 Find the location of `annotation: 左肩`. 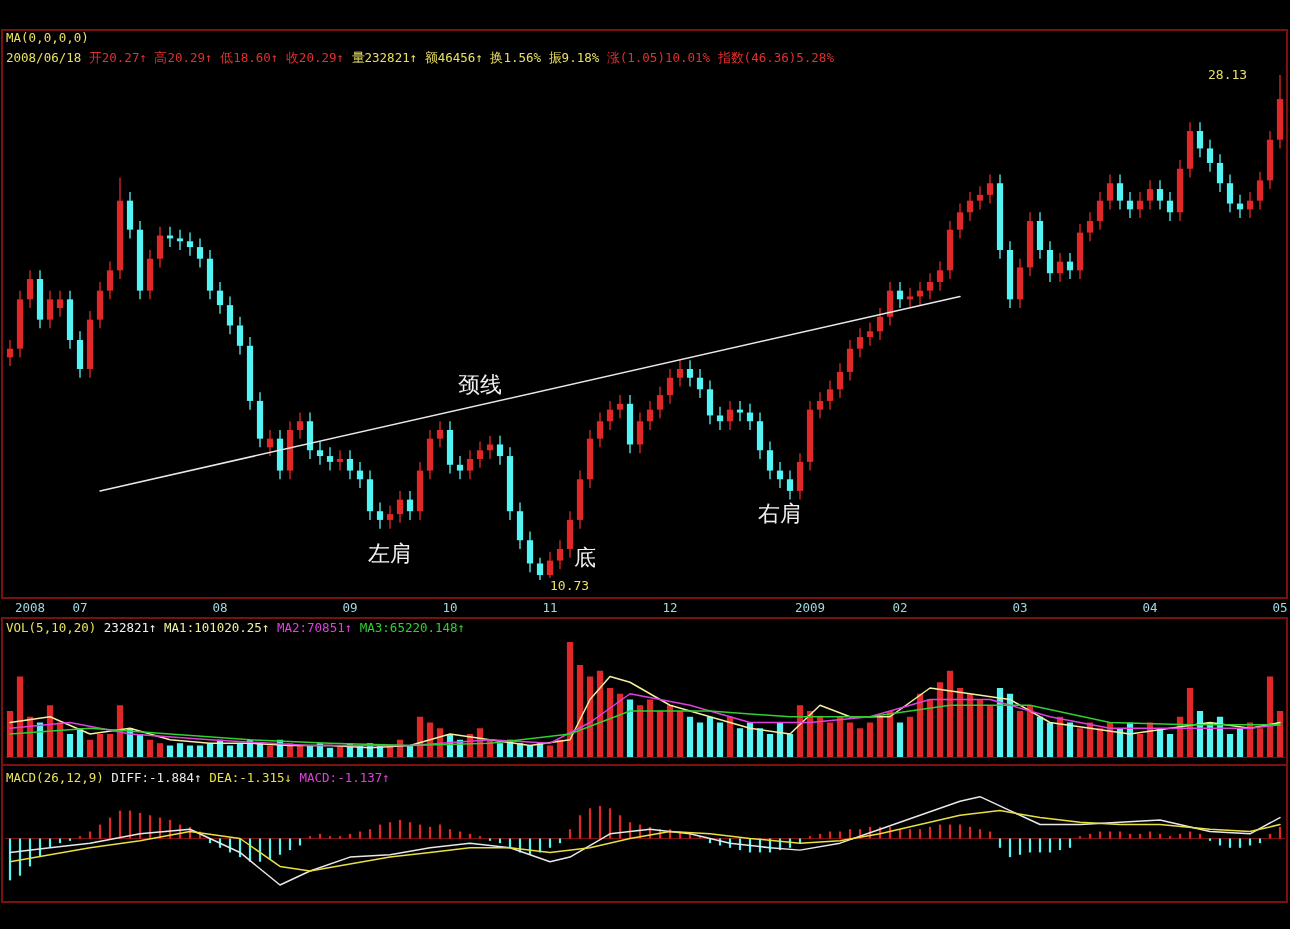

annotation: 左肩 is located at coordinates (390, 553).